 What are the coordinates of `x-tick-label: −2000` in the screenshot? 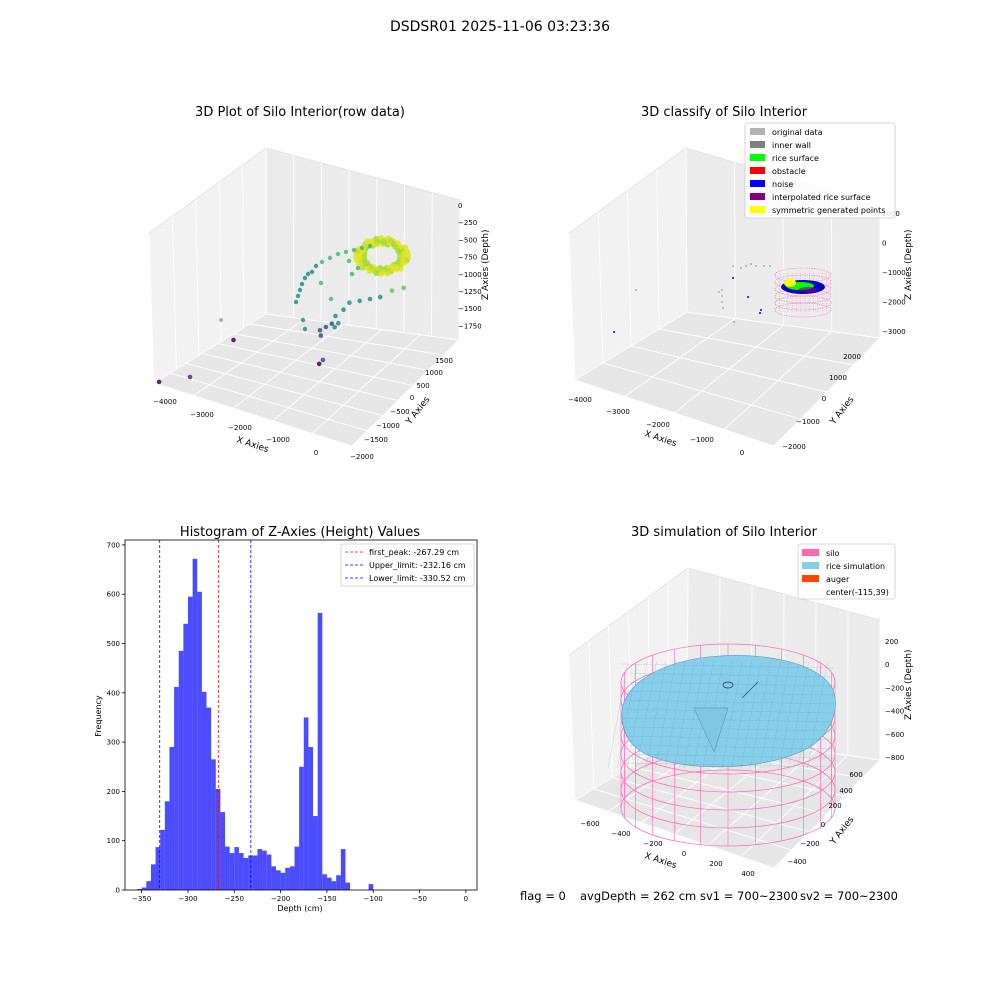 It's located at (658, 425).